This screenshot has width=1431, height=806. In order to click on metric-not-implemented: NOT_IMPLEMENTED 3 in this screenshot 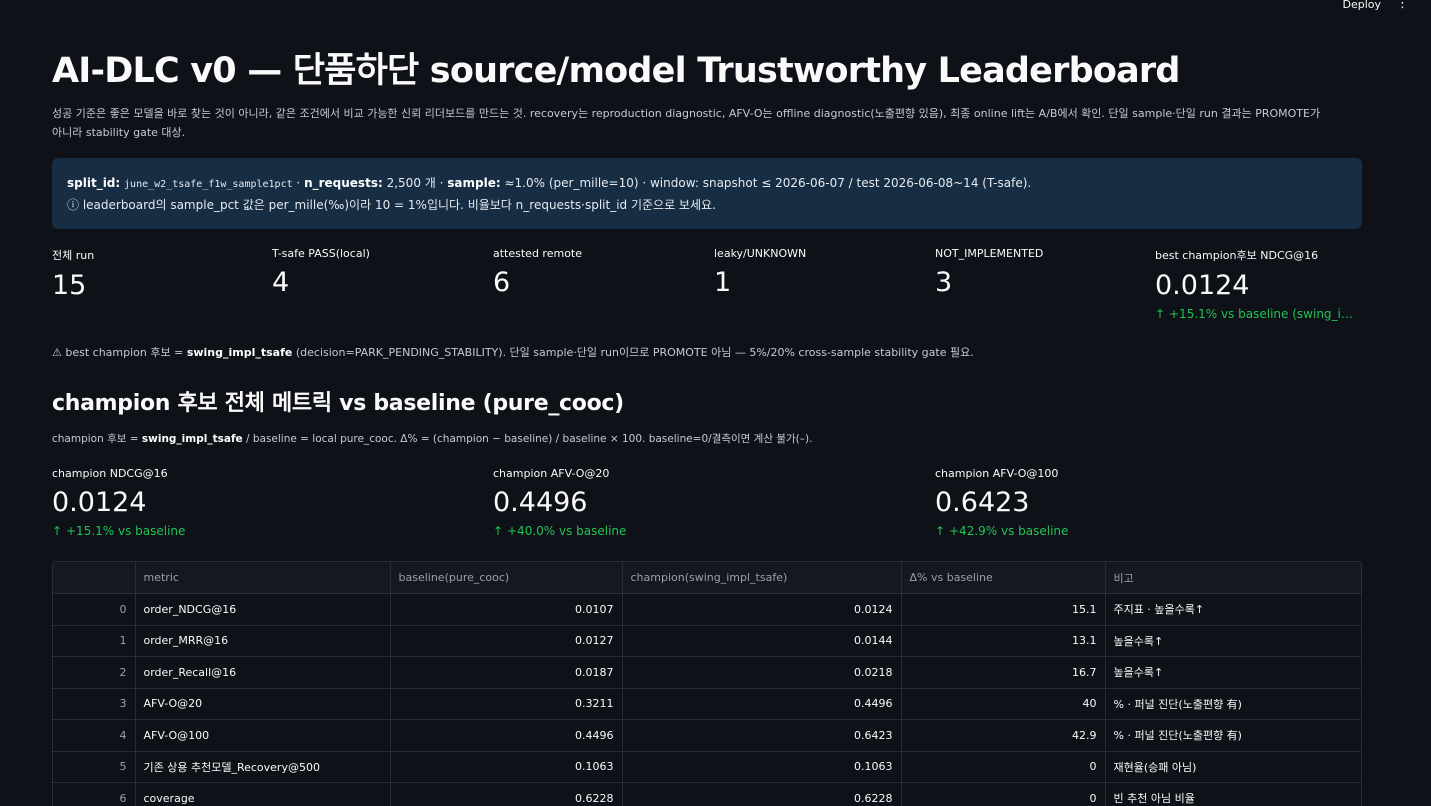, I will do `click(989, 272)`.